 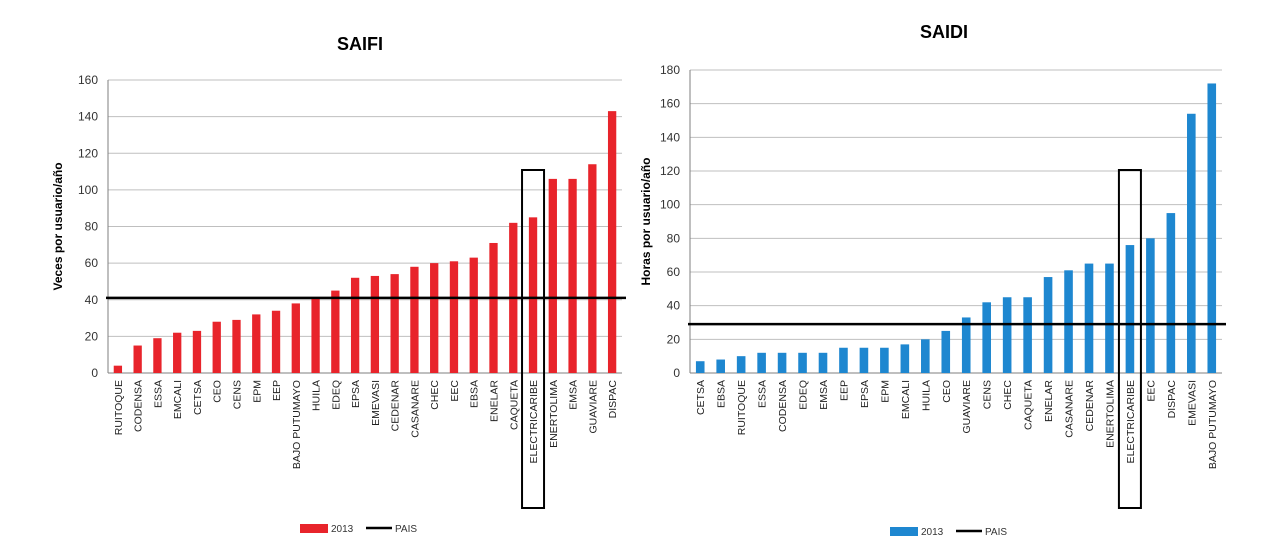 What do you see at coordinates (198, 397) in the screenshot?
I see `category-label: CETSA` at bounding box center [198, 397].